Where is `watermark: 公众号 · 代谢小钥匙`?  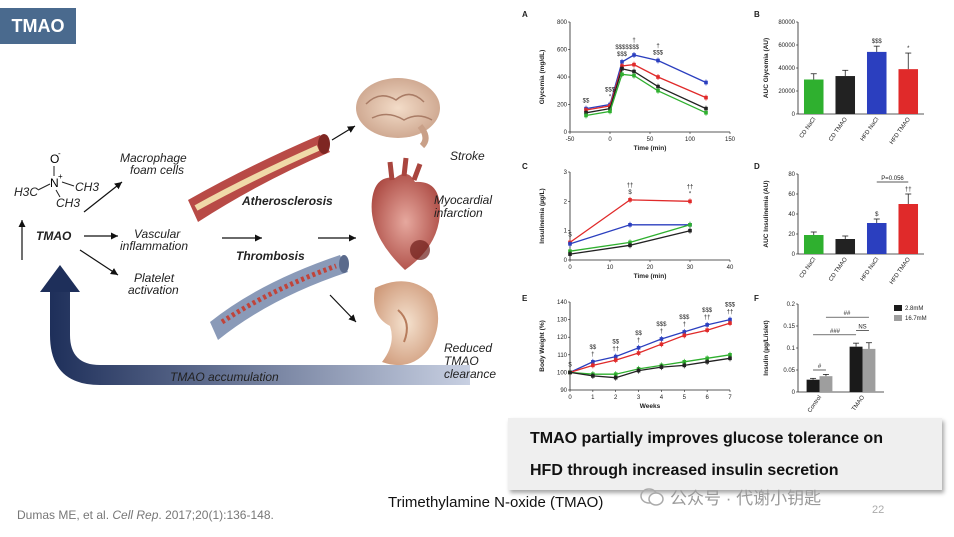 watermark: 公众号 · 代谢小钥匙 is located at coordinates (730, 496).